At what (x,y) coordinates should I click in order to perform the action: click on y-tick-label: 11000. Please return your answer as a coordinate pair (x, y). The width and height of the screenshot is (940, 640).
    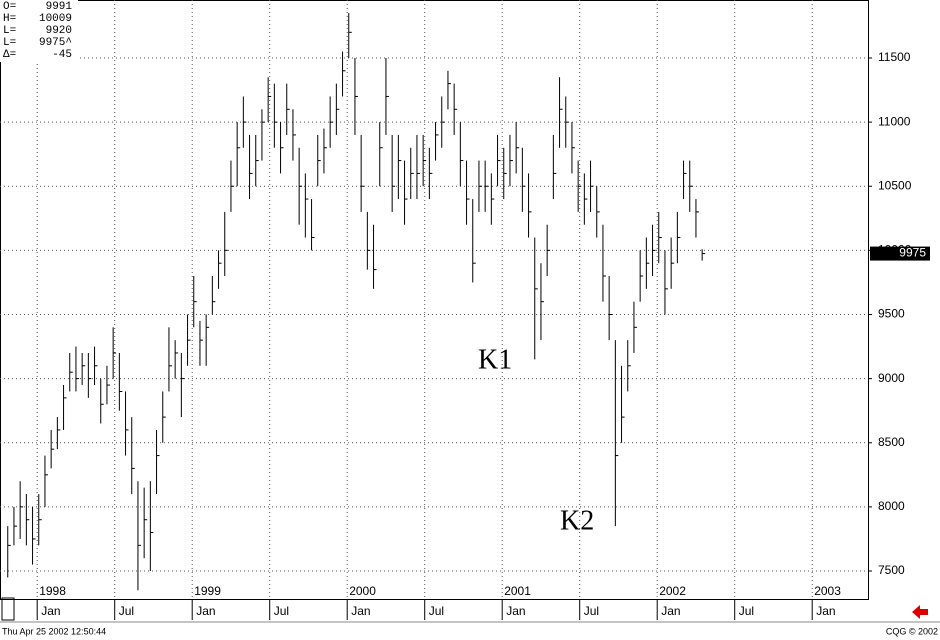
    Looking at the image, I should click on (894, 121).